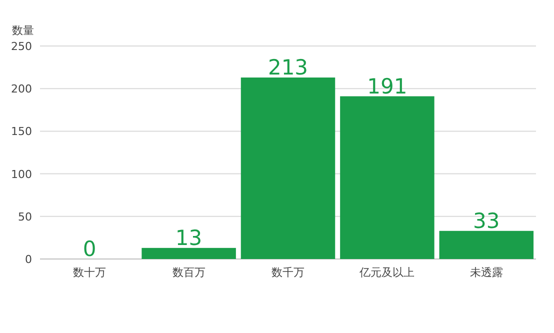  Describe the element at coordinates (21, 89) in the screenshot. I see `y-tick-label: 200` at that location.